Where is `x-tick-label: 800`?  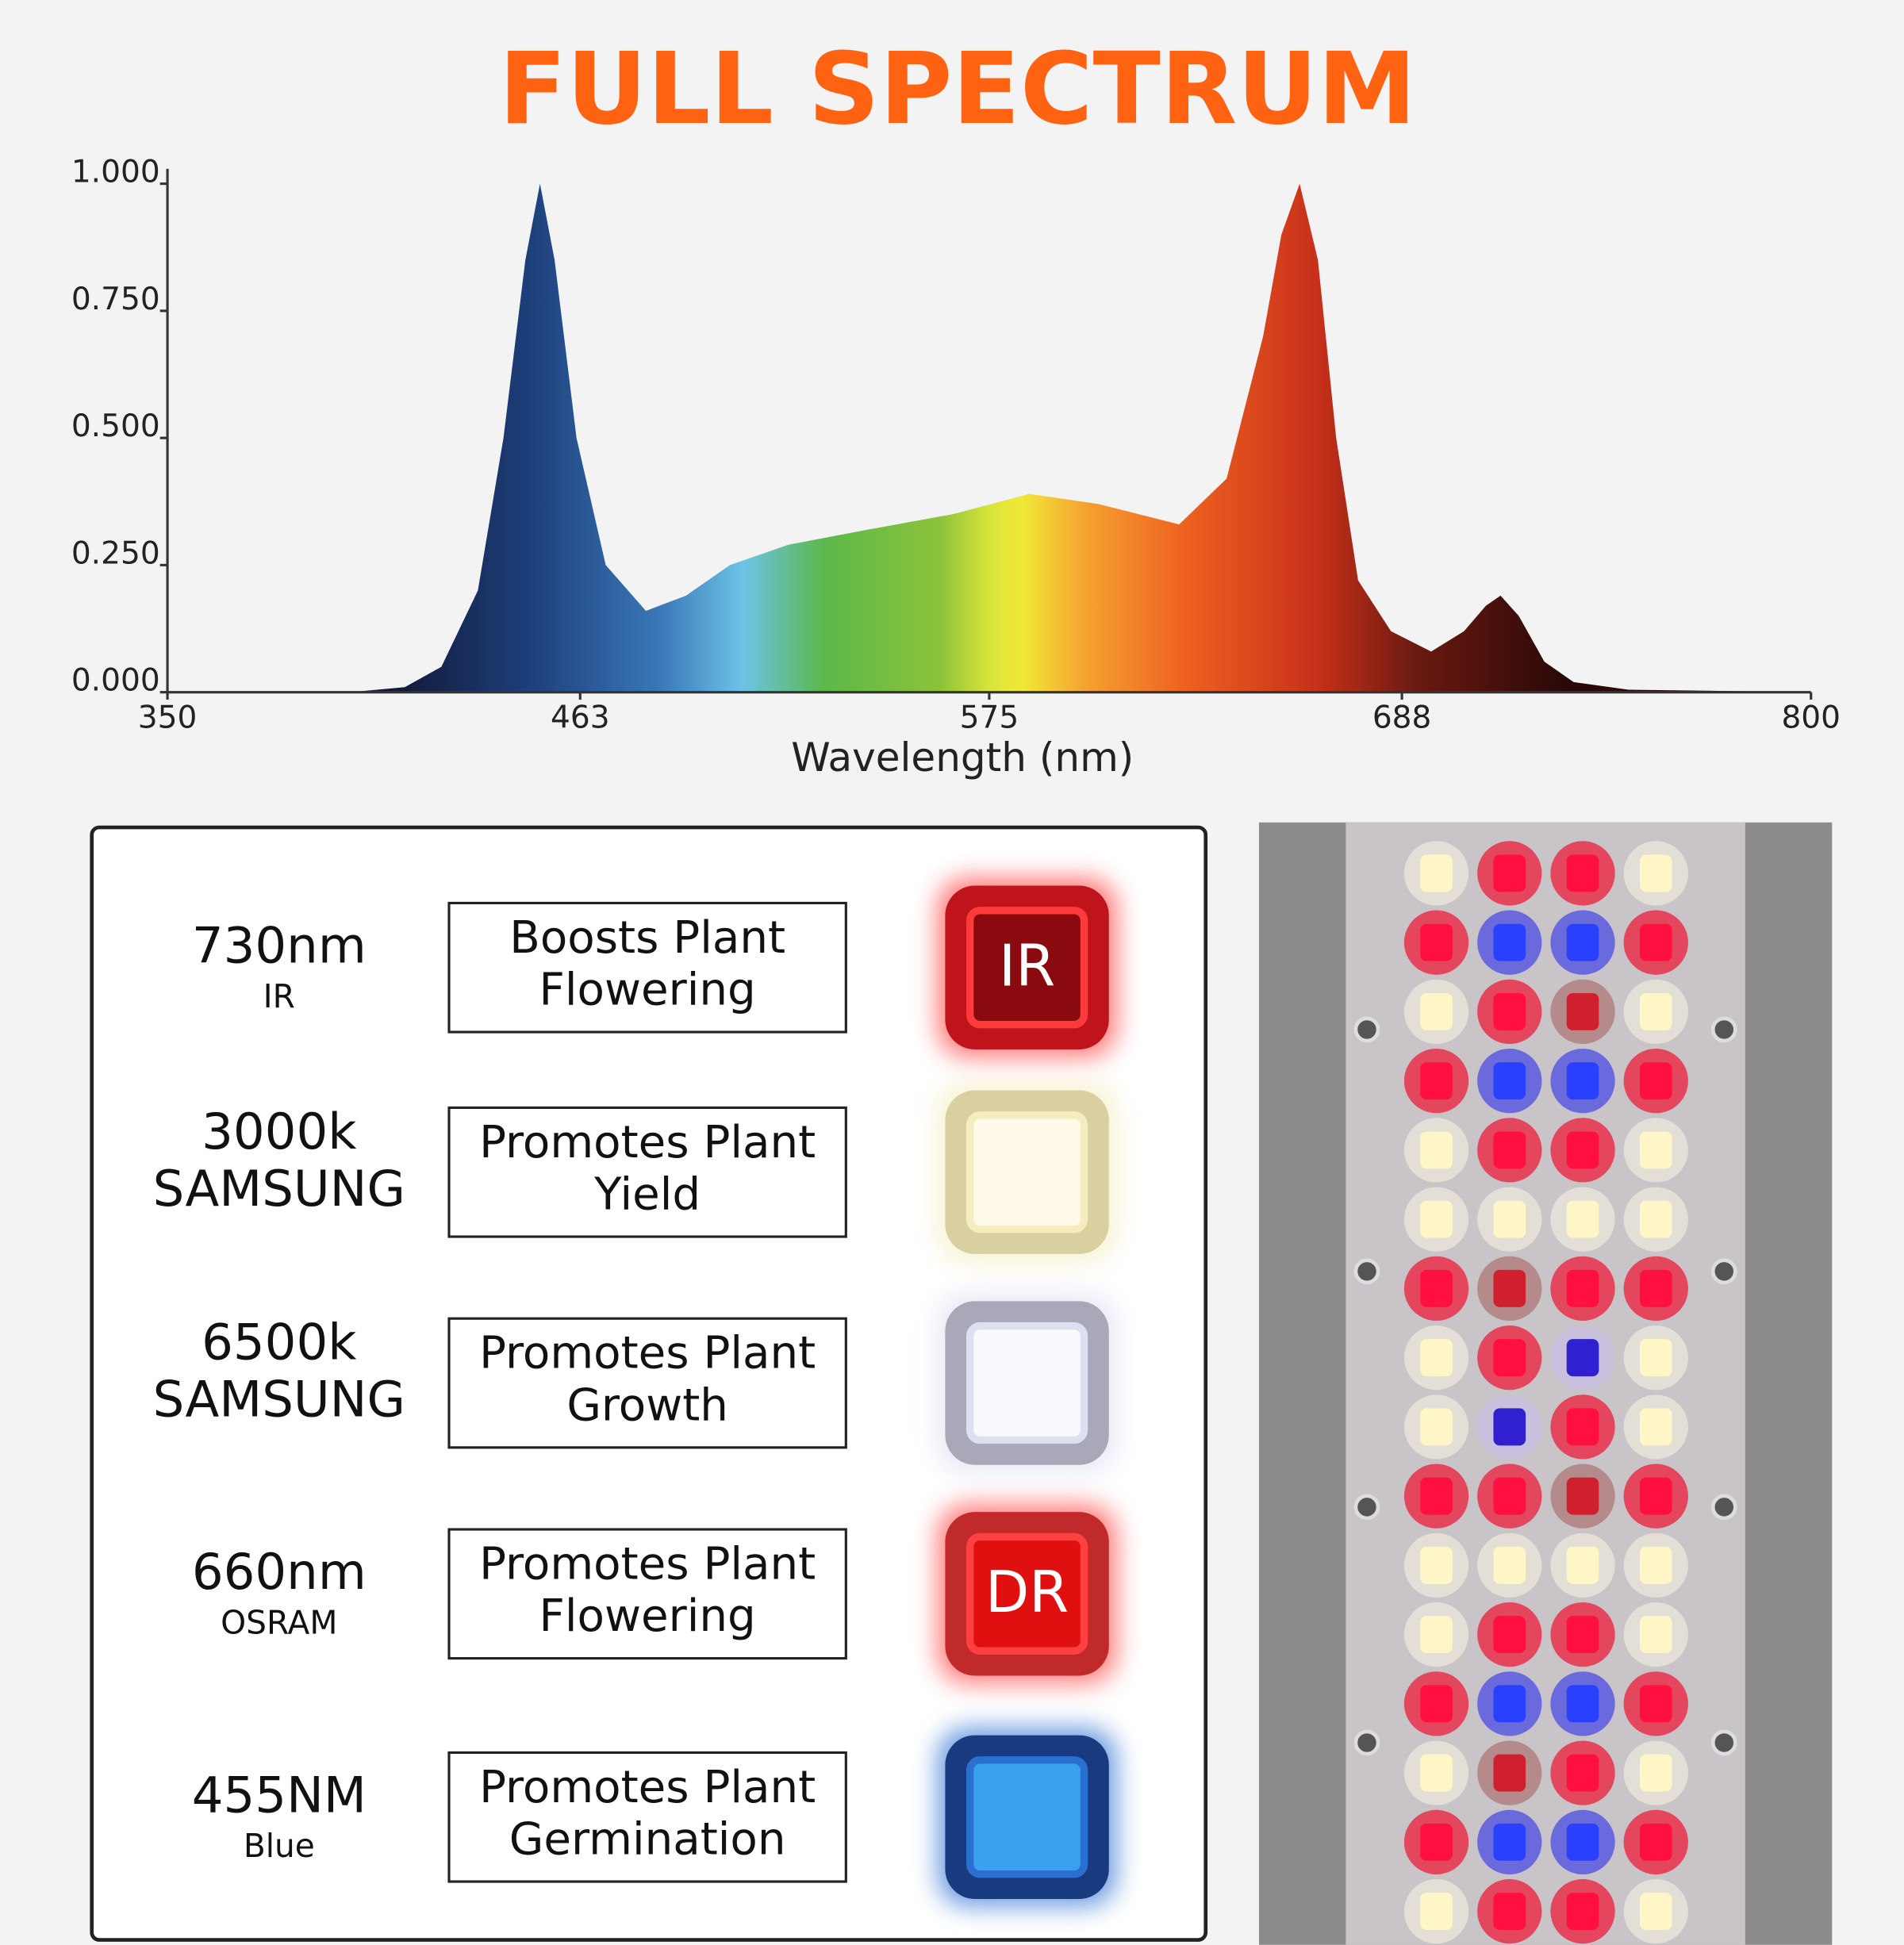
x-tick-label: 800 is located at coordinates (1811, 718).